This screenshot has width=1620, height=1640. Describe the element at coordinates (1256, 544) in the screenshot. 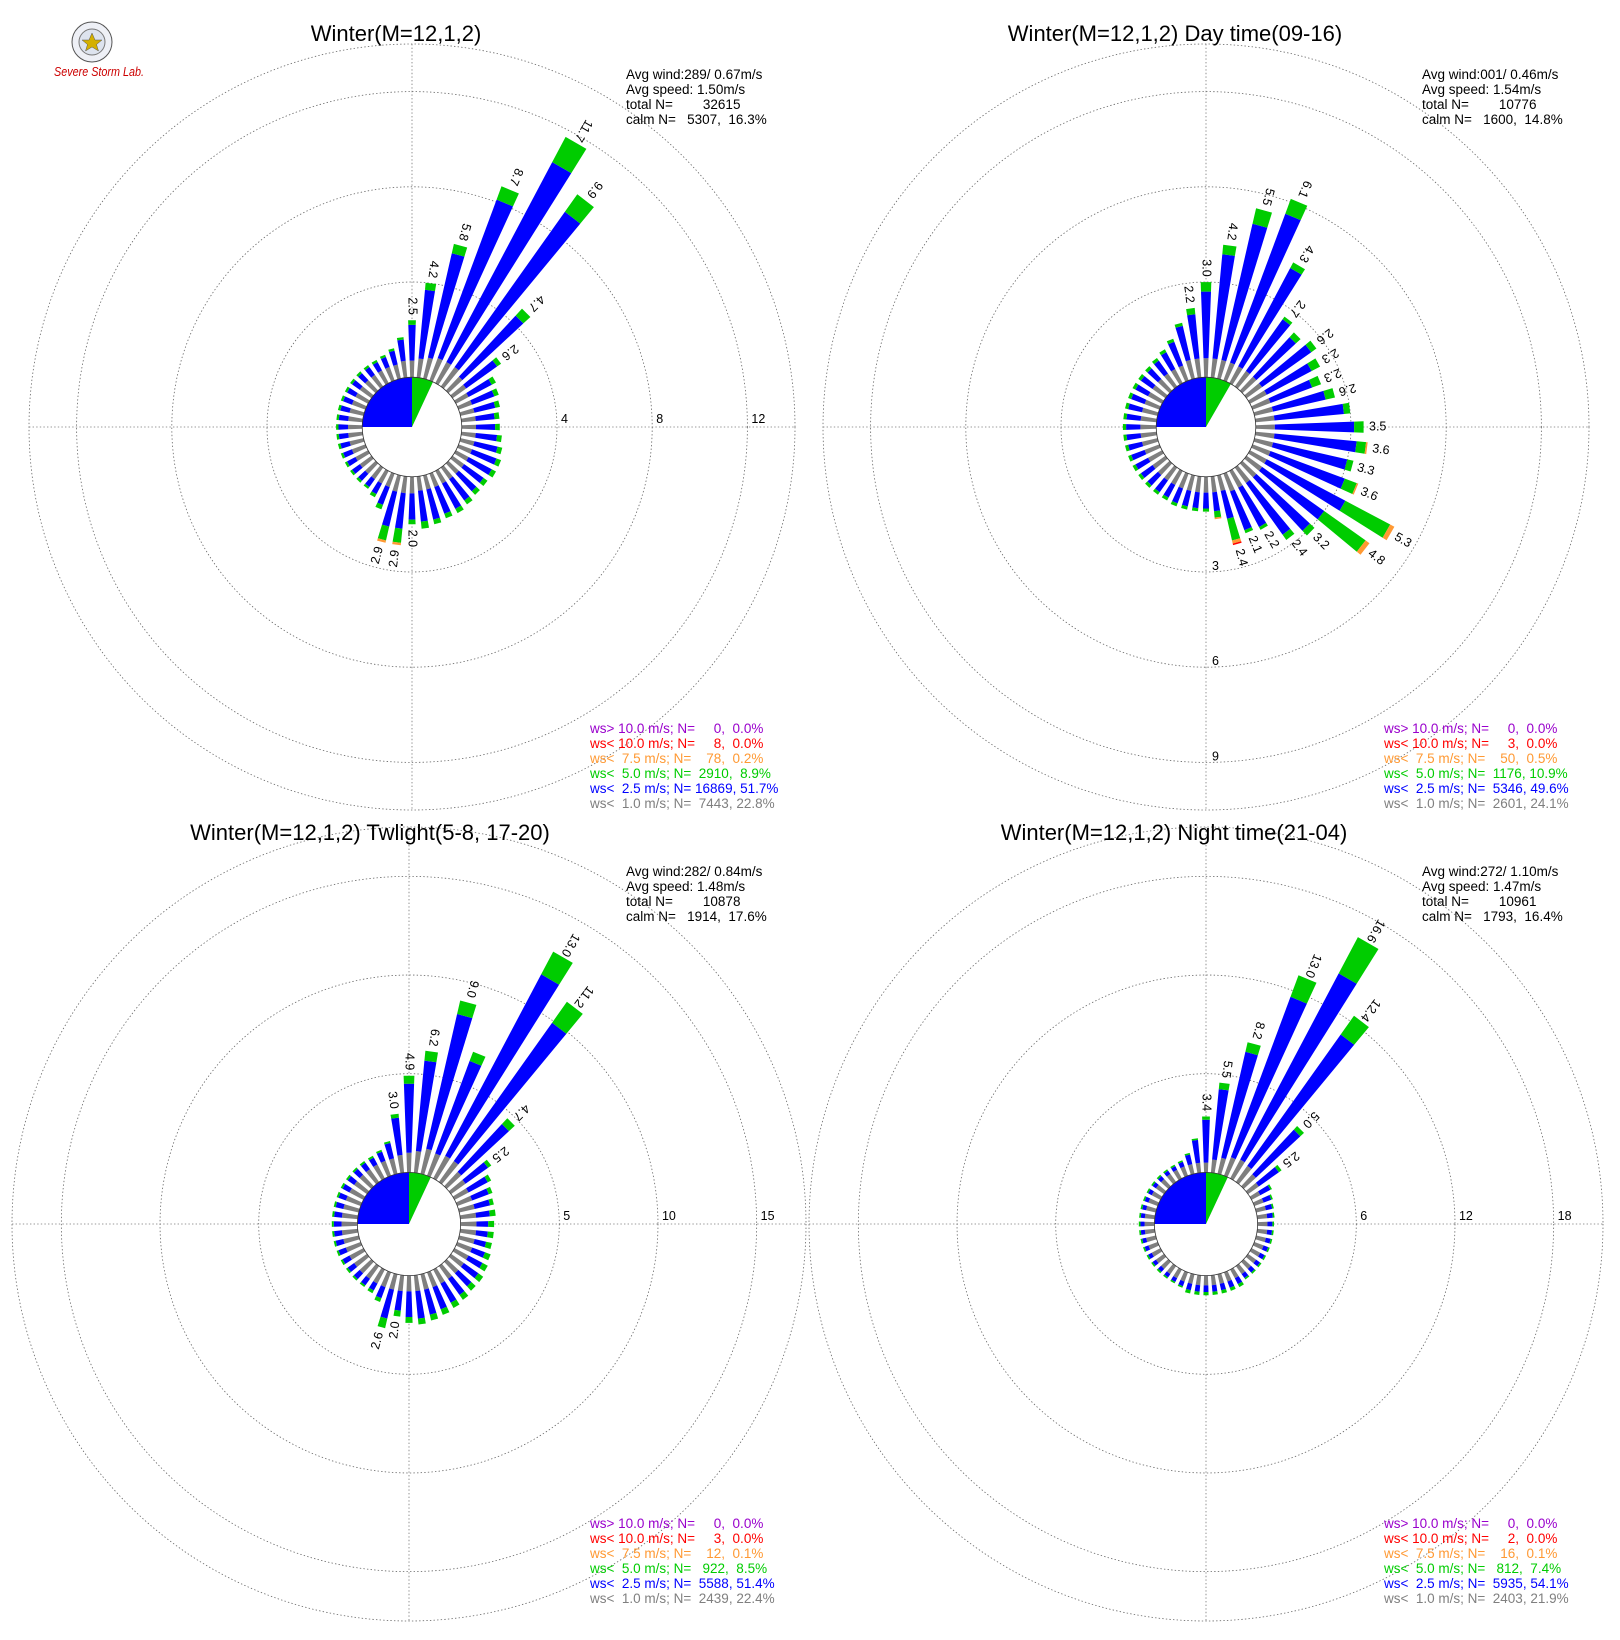

I see `bar-value-label: 2.1` at that location.